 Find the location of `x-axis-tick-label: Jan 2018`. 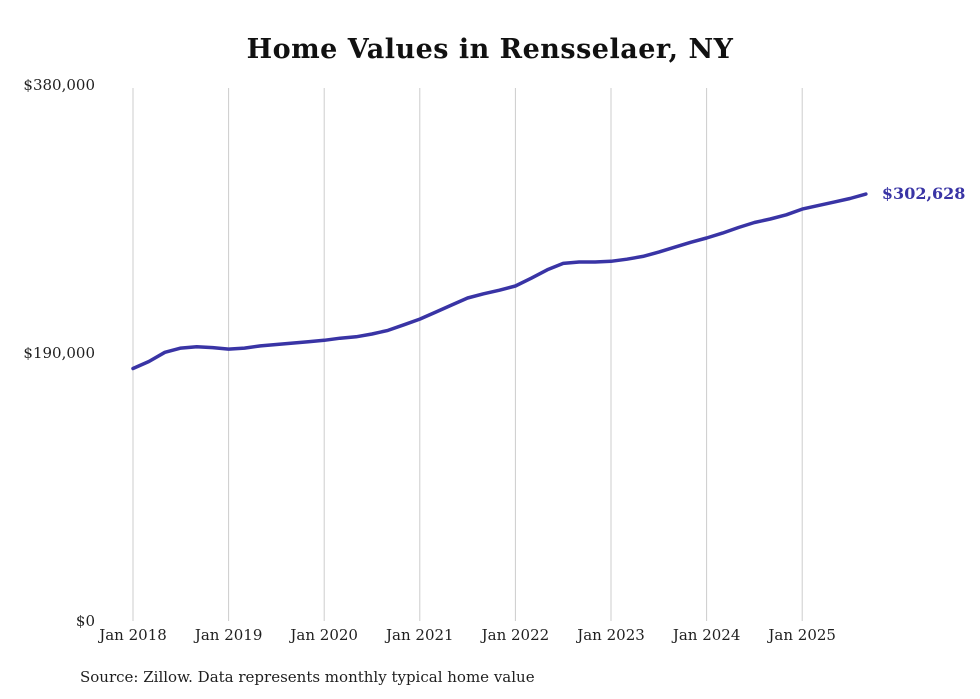

x-axis-tick-label: Jan 2018 is located at coordinates (132, 635).